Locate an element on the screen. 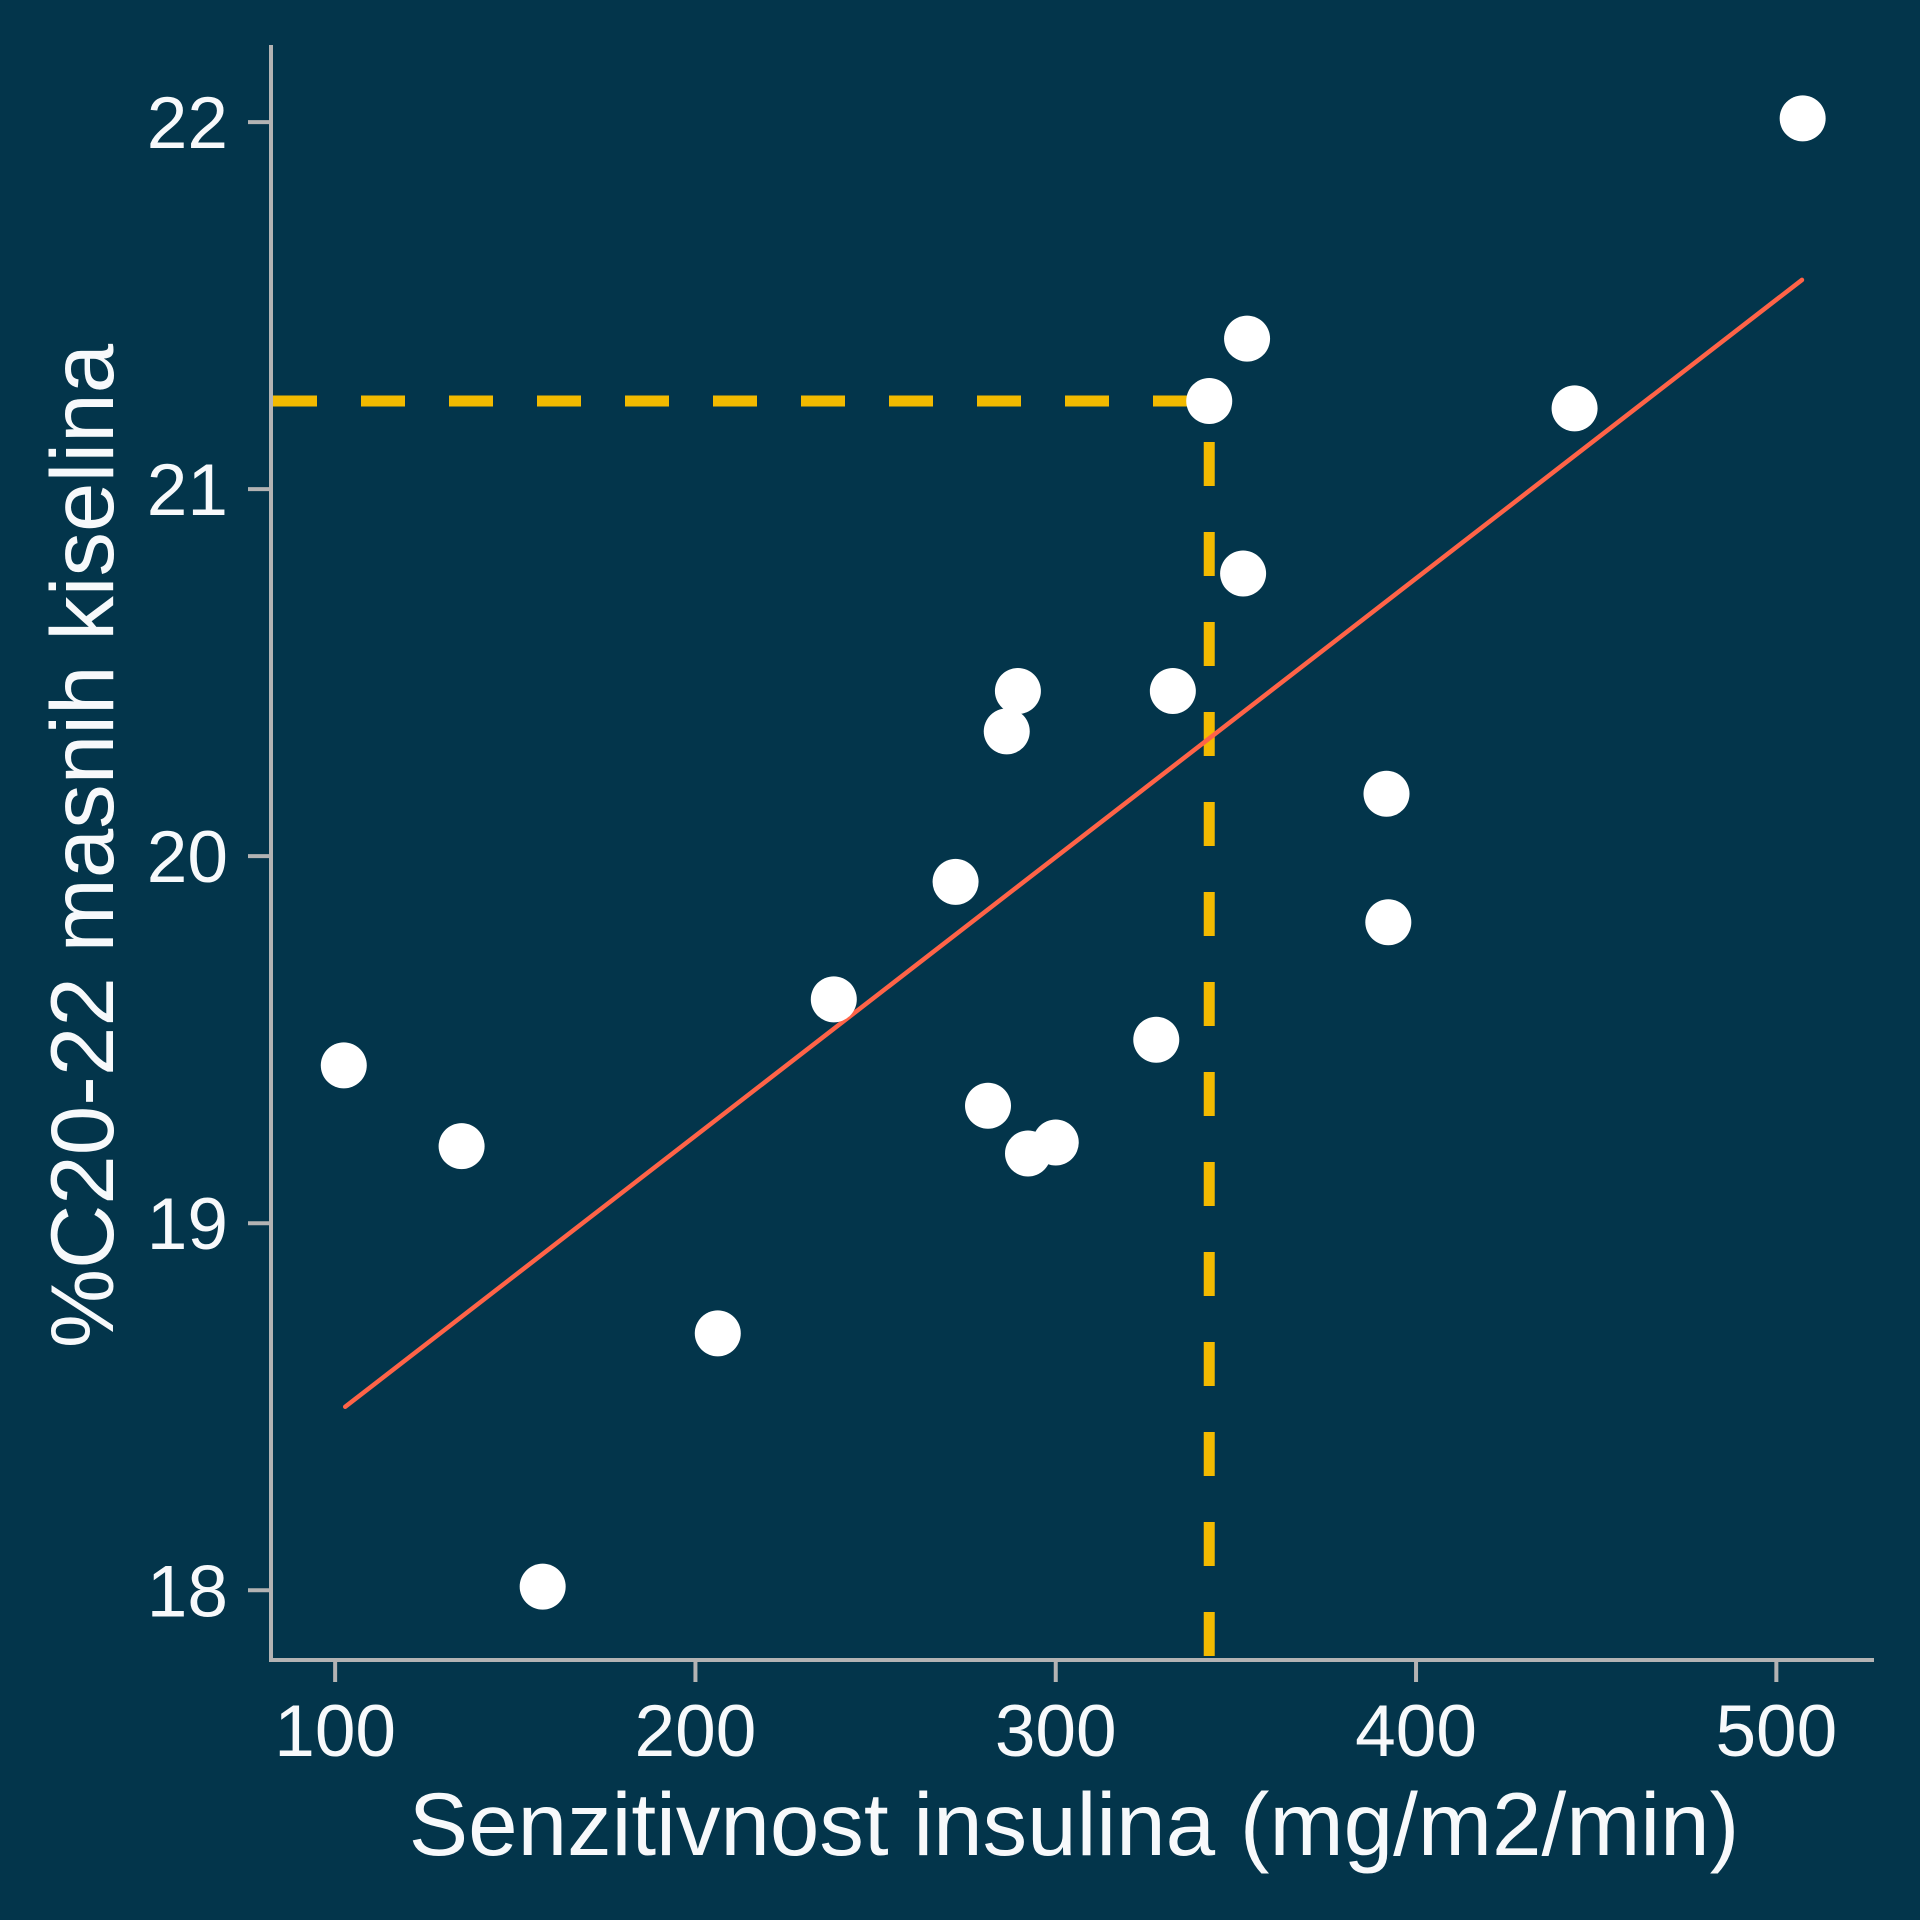 The width and height of the screenshot is (1920, 1920). x-tick-label: 400 is located at coordinates (1416, 1731).